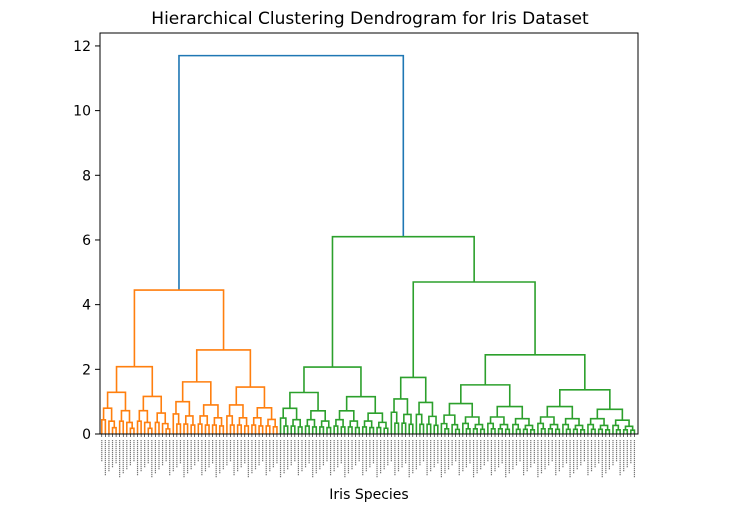 The width and height of the screenshot is (730, 523). Describe the element at coordinates (368, 456) in the screenshot. I see `x-axis-leaf-labels` at that location.